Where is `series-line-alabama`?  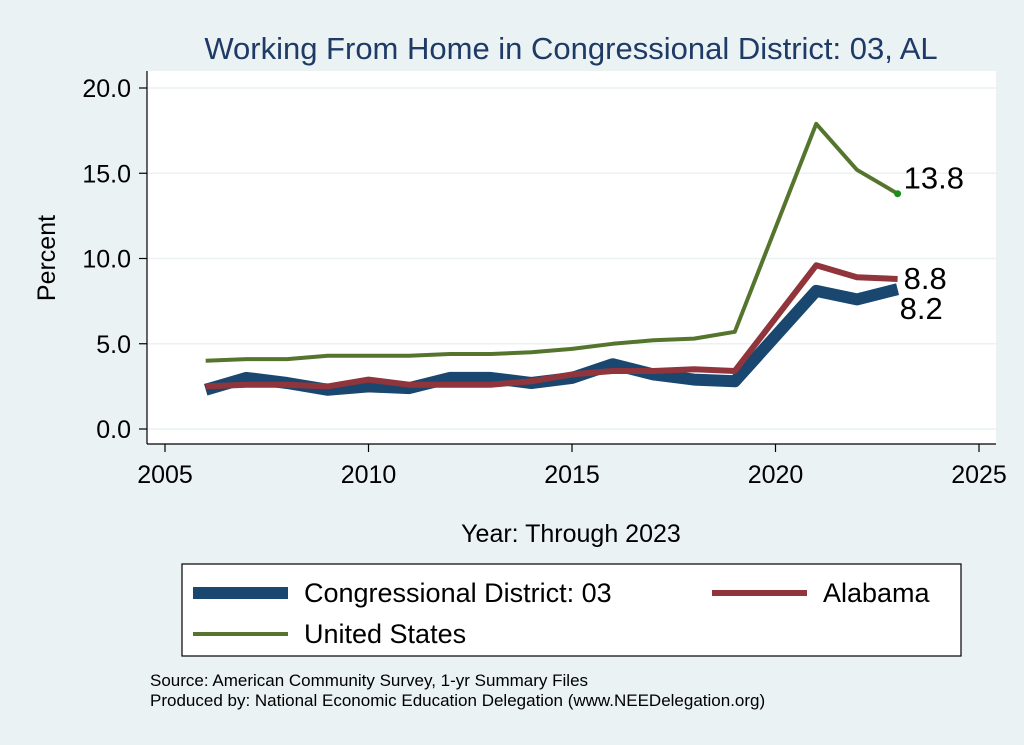 series-line-alabama is located at coordinates (551, 326).